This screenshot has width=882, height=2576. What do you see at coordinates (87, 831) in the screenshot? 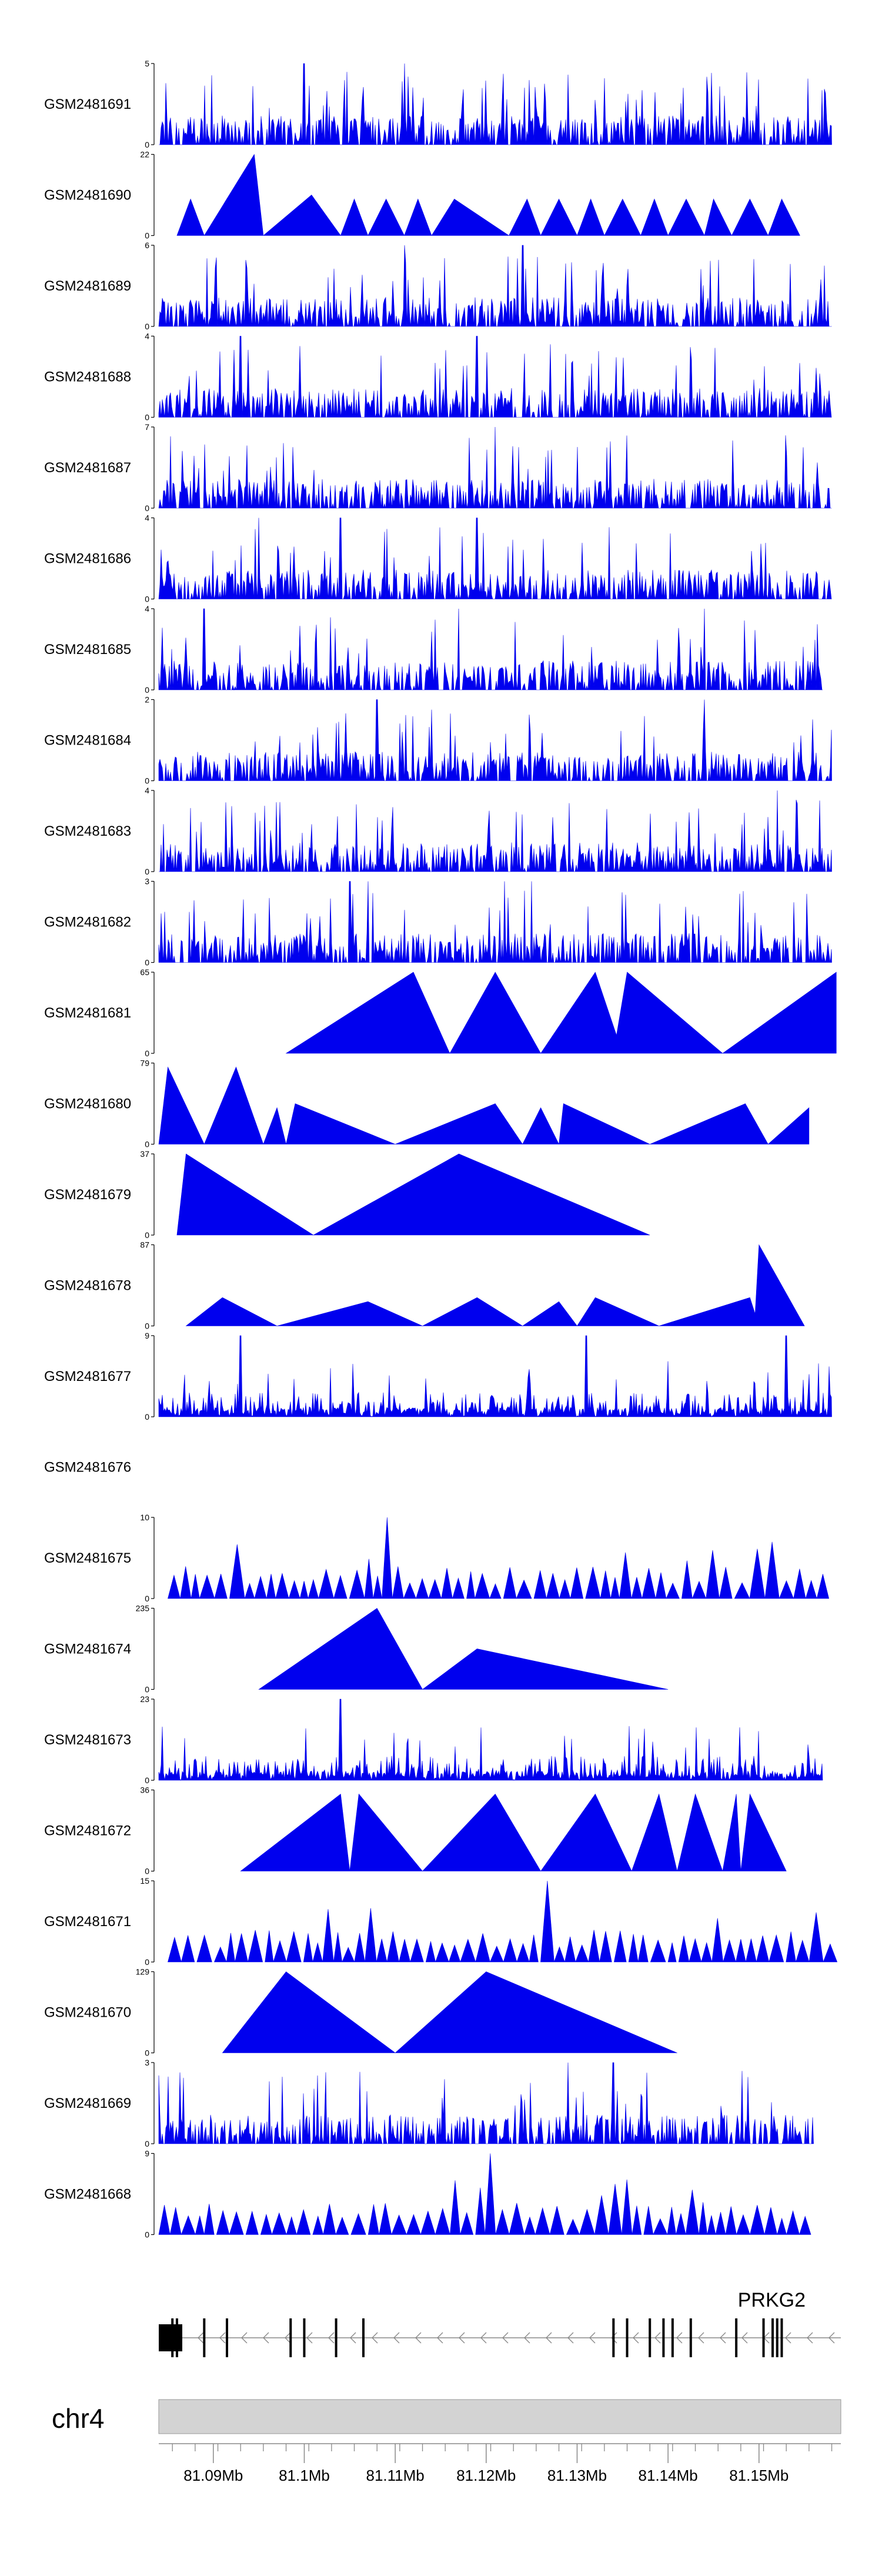
I see `track-label: GSM2481683` at bounding box center [87, 831].